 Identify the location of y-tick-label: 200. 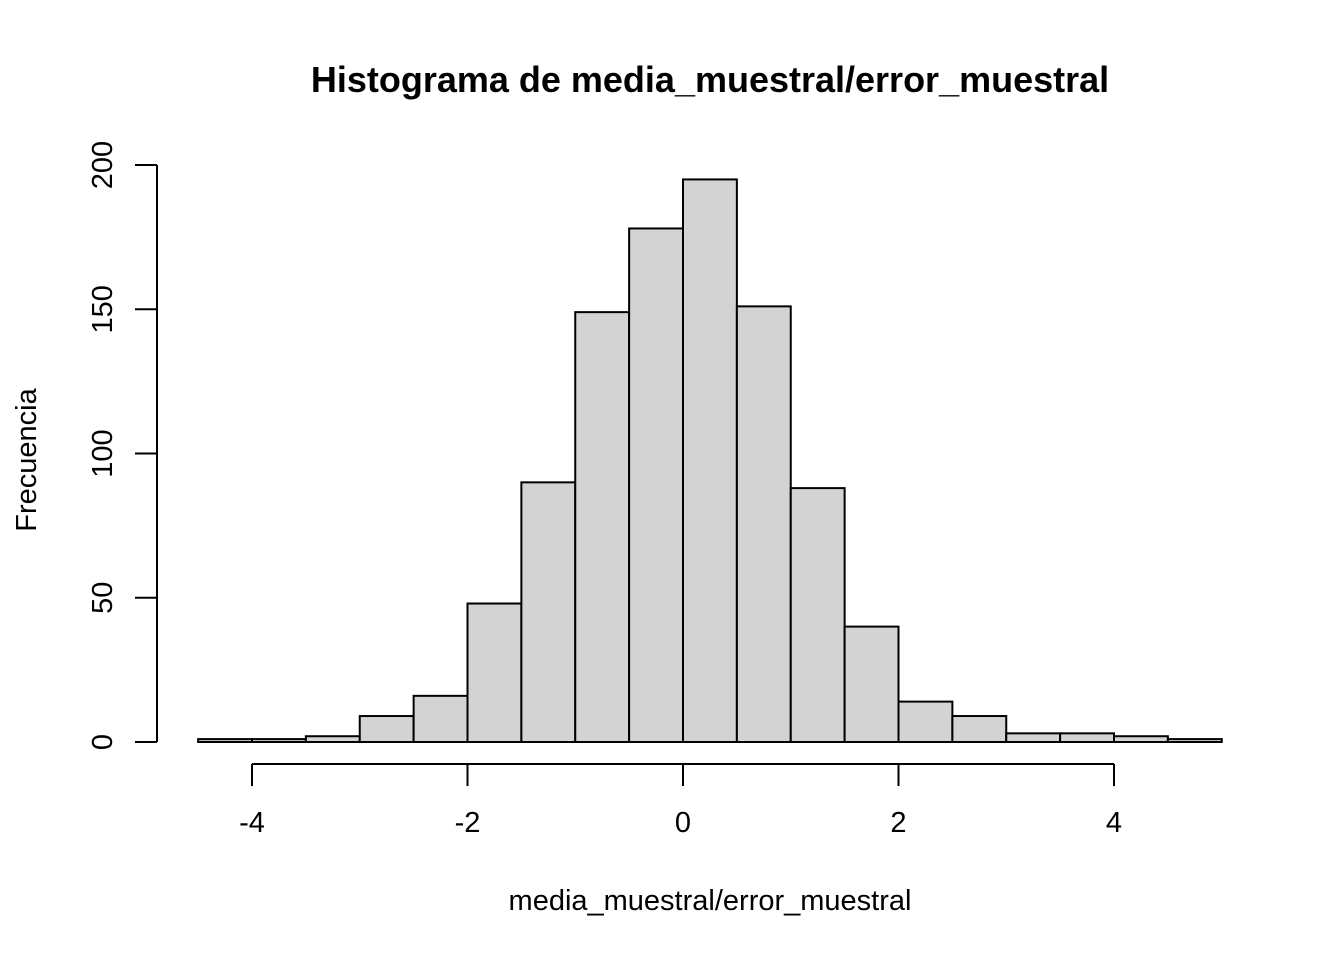
(103, 165).